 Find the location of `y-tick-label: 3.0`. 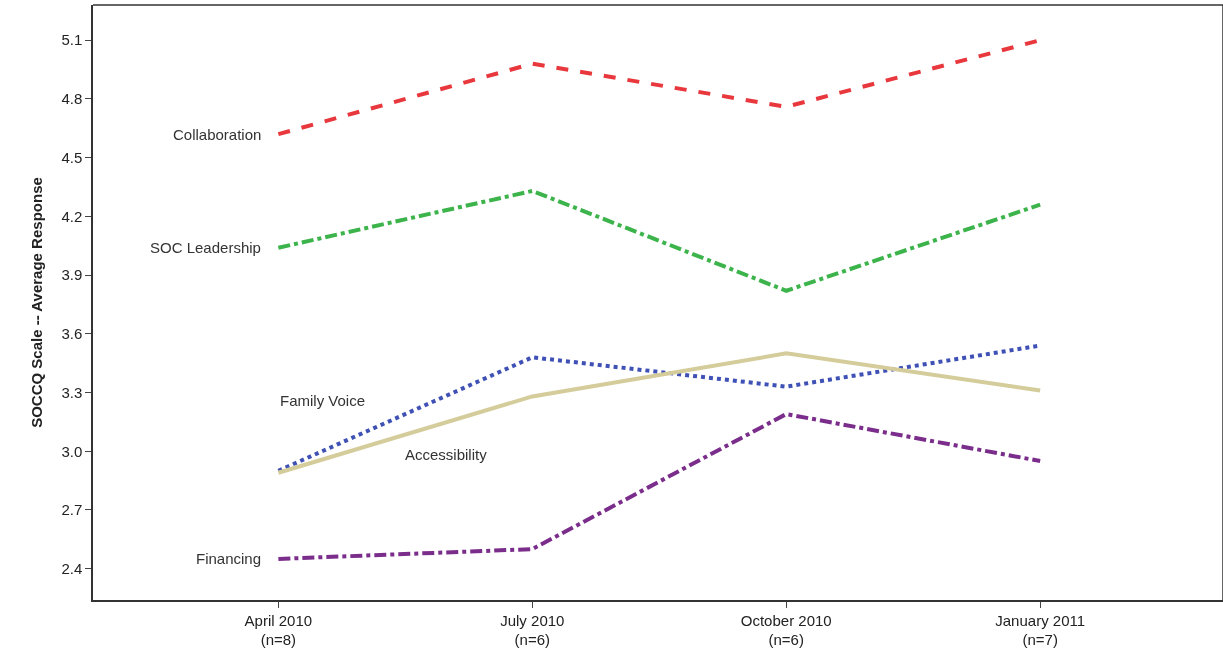

y-tick-label: 3.0 is located at coordinates (72, 451).